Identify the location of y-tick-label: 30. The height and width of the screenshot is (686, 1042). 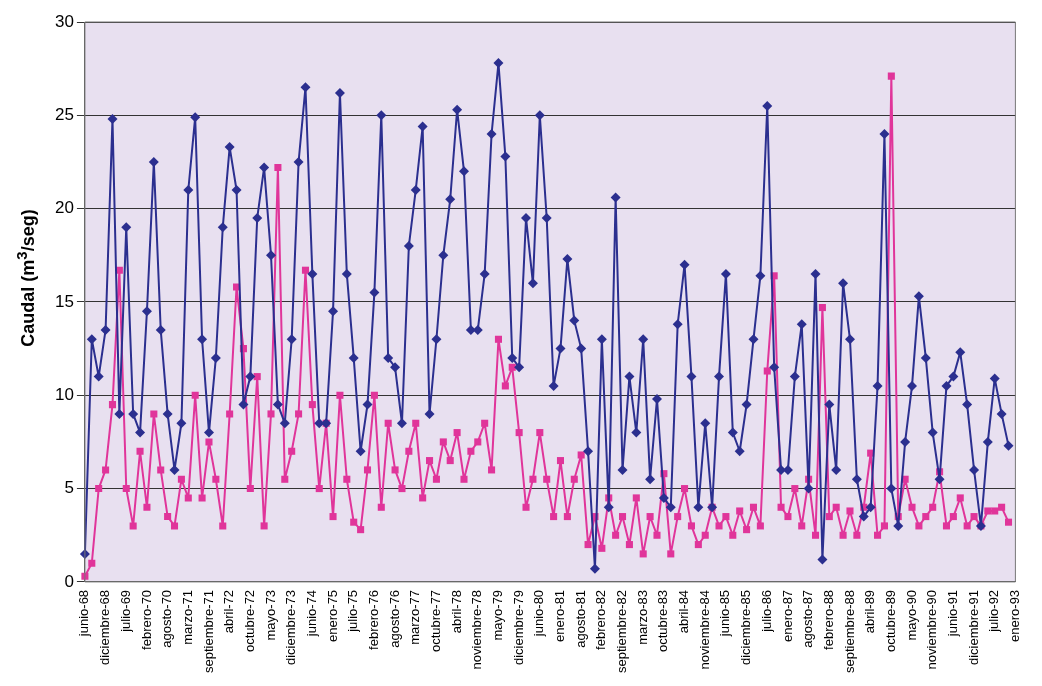
(64, 21).